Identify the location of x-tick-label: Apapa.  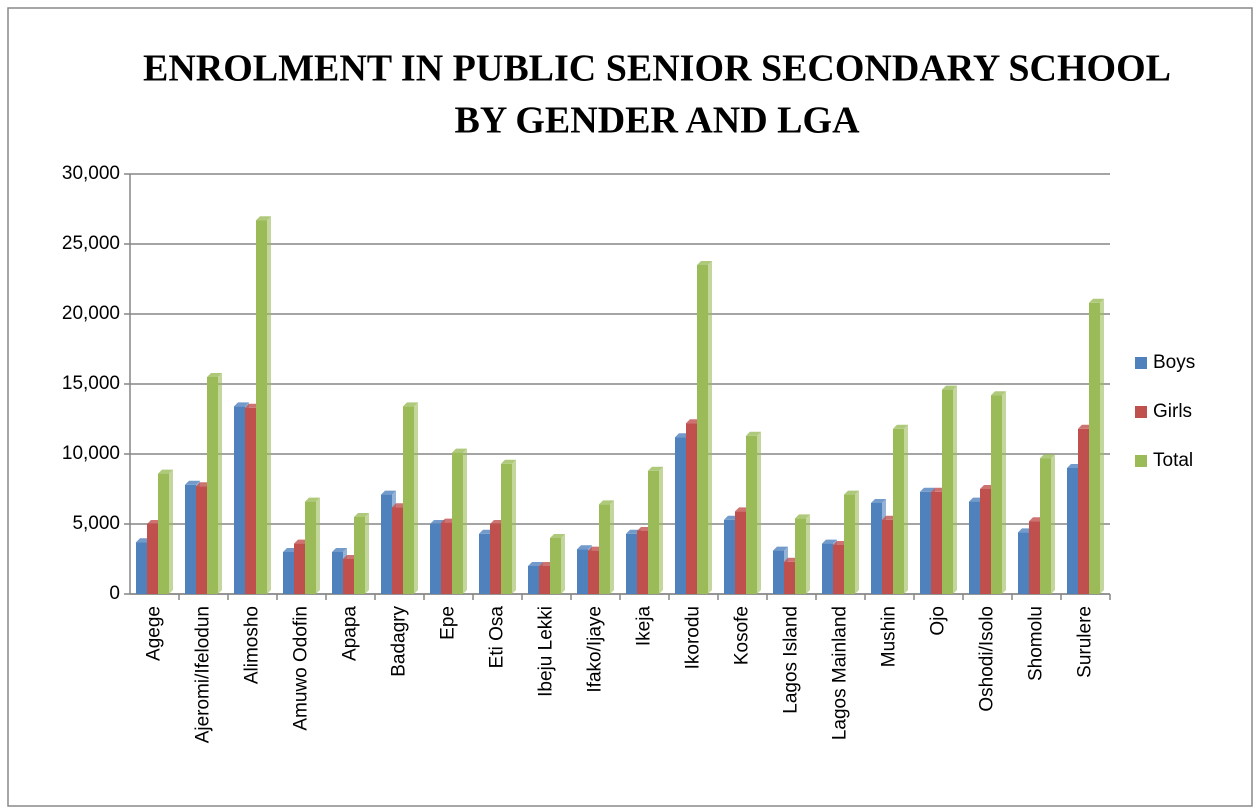
(350, 633).